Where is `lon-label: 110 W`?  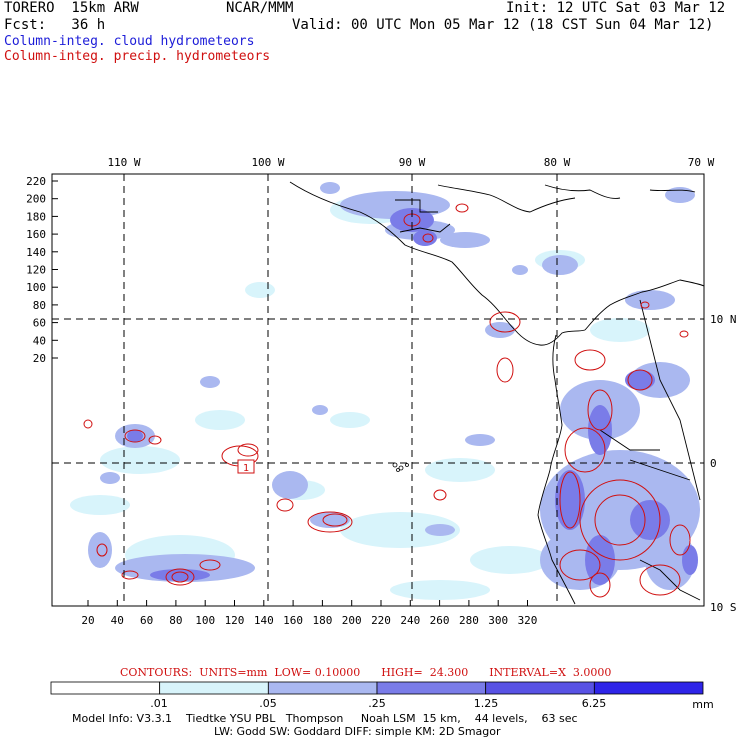
lon-label: 110 W is located at coordinates (123, 162).